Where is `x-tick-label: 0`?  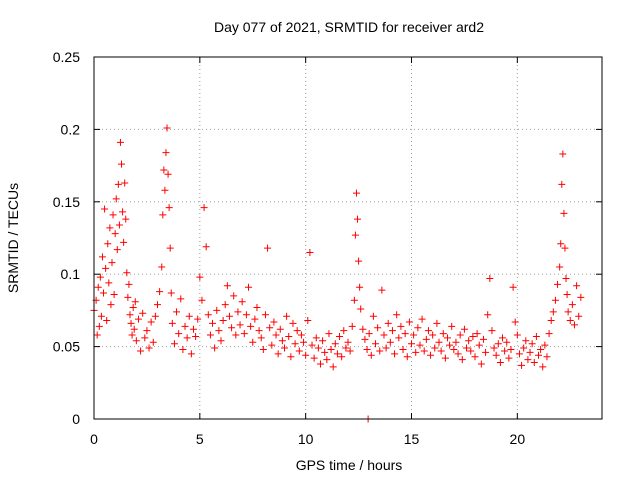 x-tick-label: 0 is located at coordinates (94, 439).